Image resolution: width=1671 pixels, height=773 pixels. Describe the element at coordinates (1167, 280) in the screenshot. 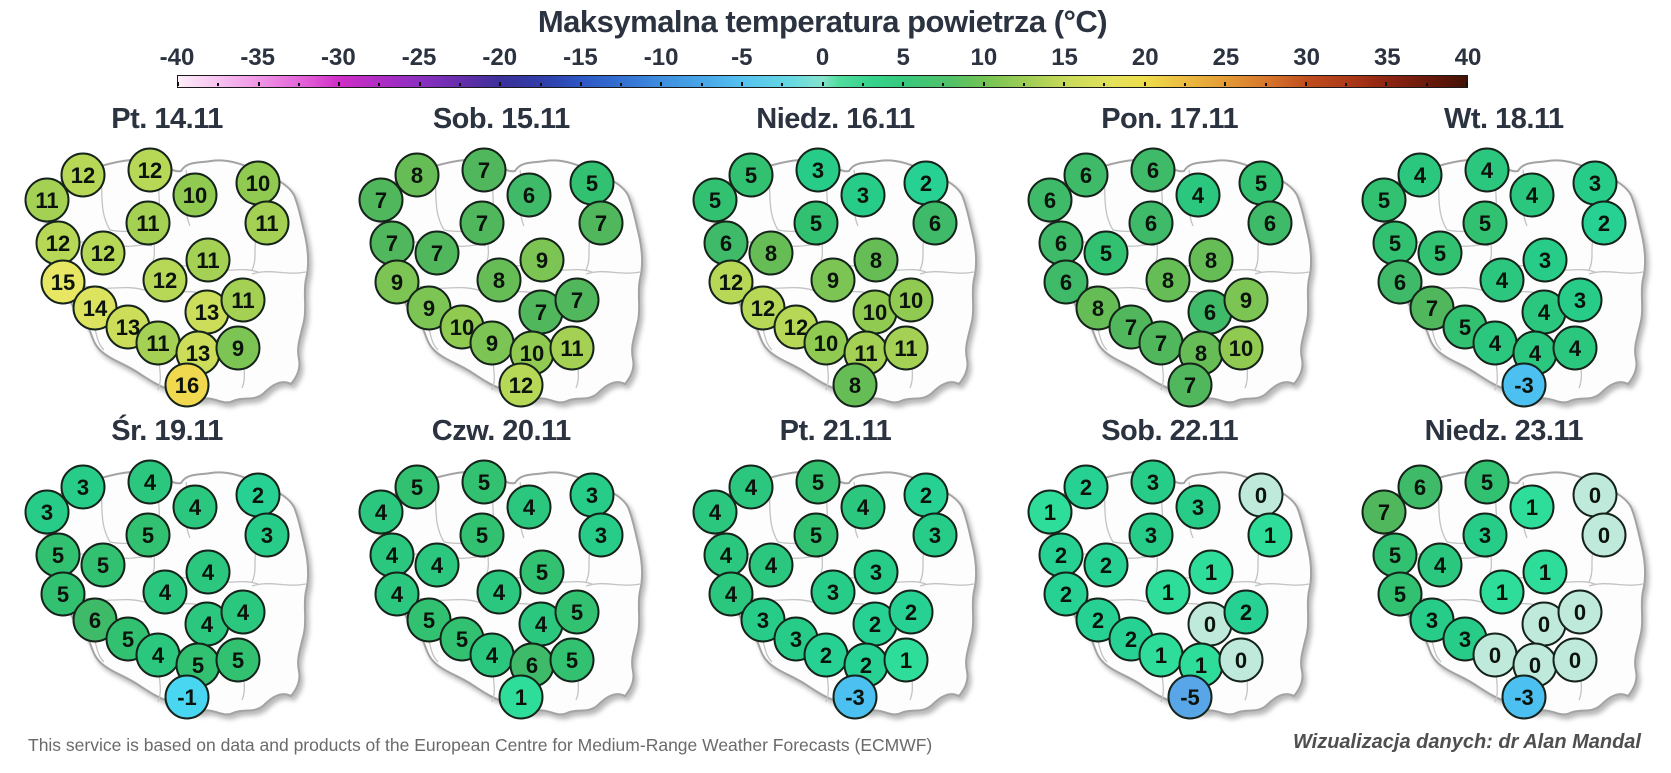

I see `svg-text: 8` at that location.